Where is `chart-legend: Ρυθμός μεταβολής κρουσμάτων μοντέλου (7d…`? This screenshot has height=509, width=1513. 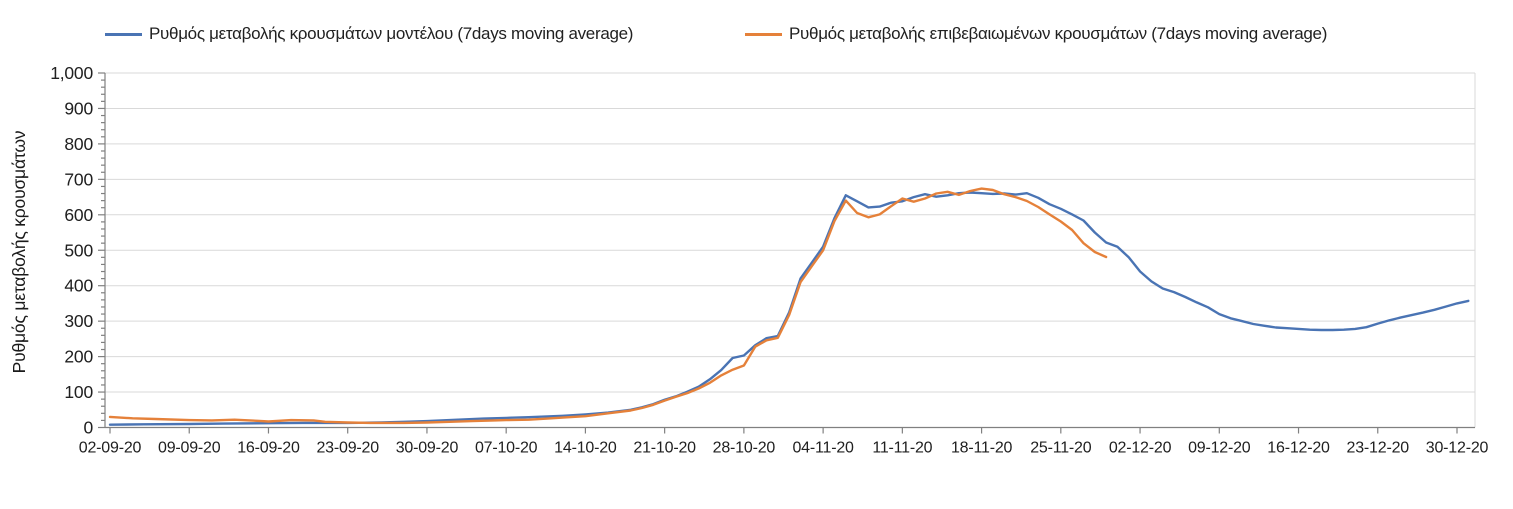
chart-legend: Ρυθμός μεταβολής κρουσμάτων μοντέλου (7d… is located at coordinates (756, 34).